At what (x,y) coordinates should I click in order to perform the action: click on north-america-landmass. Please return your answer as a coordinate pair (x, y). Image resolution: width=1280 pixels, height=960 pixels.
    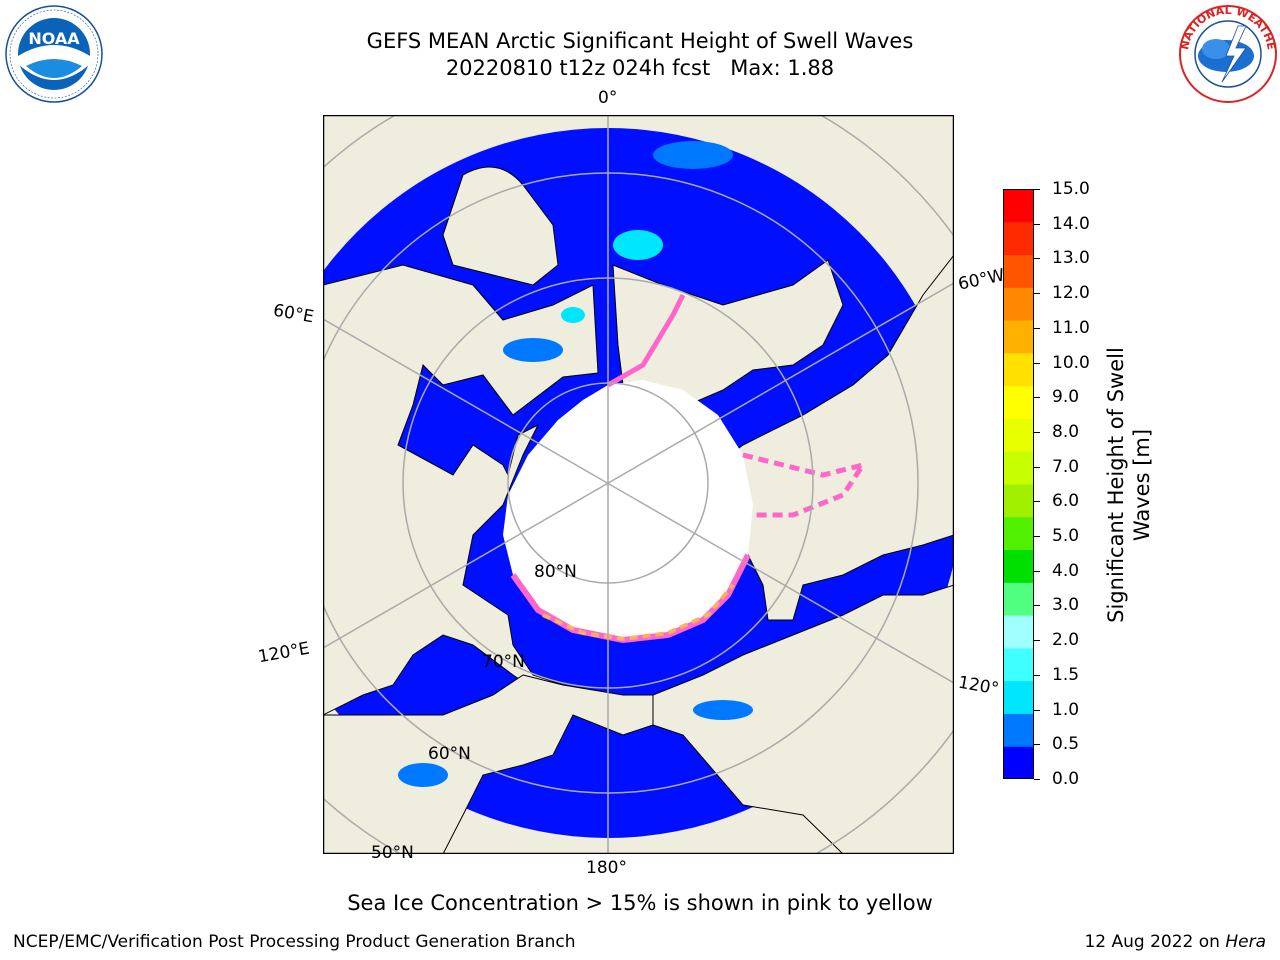
    Looking at the image, I should click on (828, 437).